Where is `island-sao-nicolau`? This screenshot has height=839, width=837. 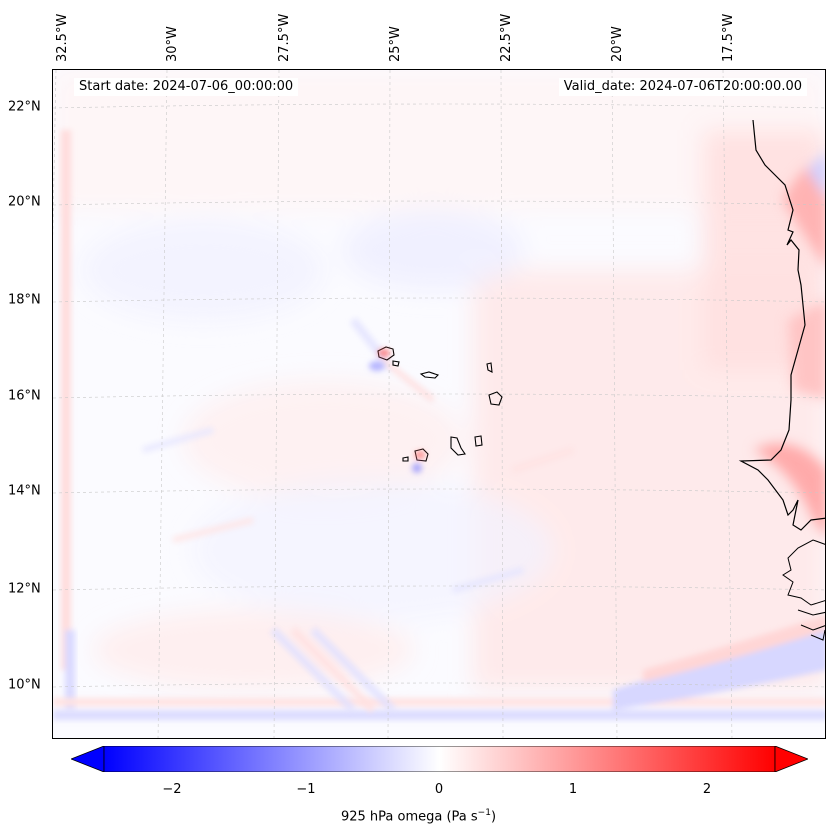 island-sao-nicolau is located at coordinates (429, 375).